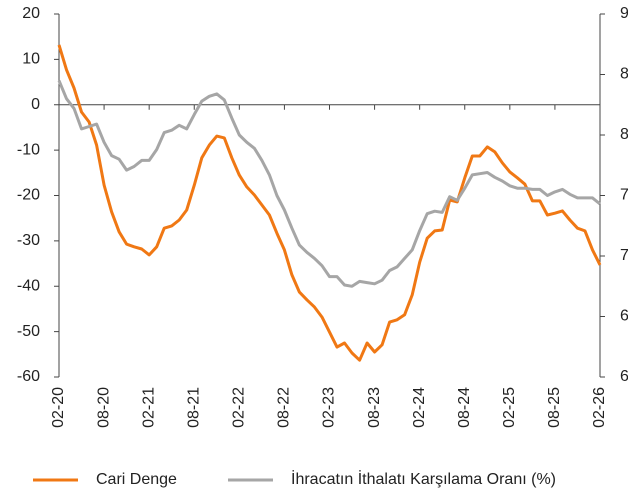 This screenshot has height=495, width=628. I want to click on x-tick-label: 02-22, so click(239, 407).